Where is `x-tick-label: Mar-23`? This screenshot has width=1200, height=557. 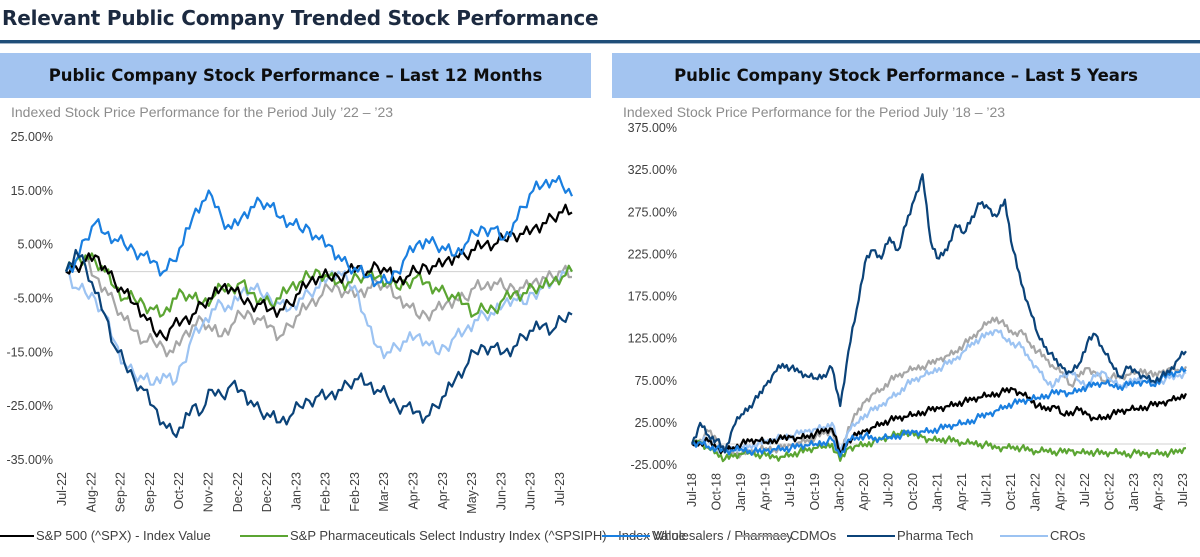
x-tick-label: Mar-23 is located at coordinates (384, 492).